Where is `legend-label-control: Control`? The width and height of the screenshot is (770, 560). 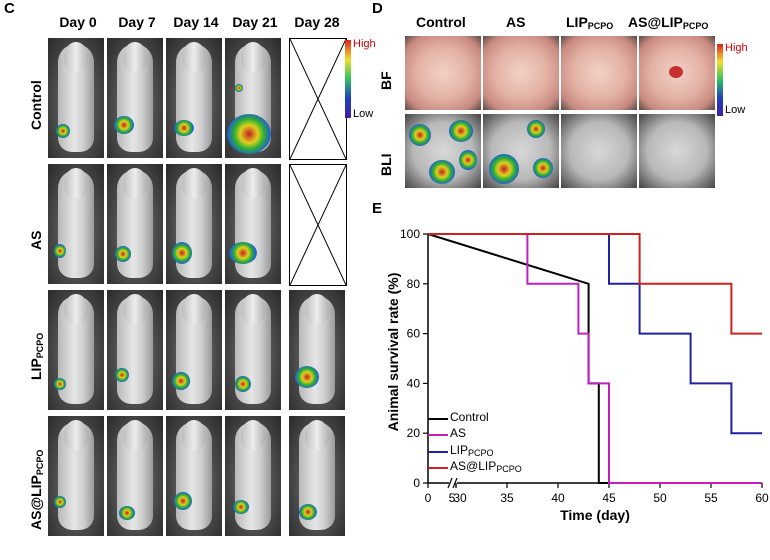 legend-label-control: Control is located at coordinates (469, 417).